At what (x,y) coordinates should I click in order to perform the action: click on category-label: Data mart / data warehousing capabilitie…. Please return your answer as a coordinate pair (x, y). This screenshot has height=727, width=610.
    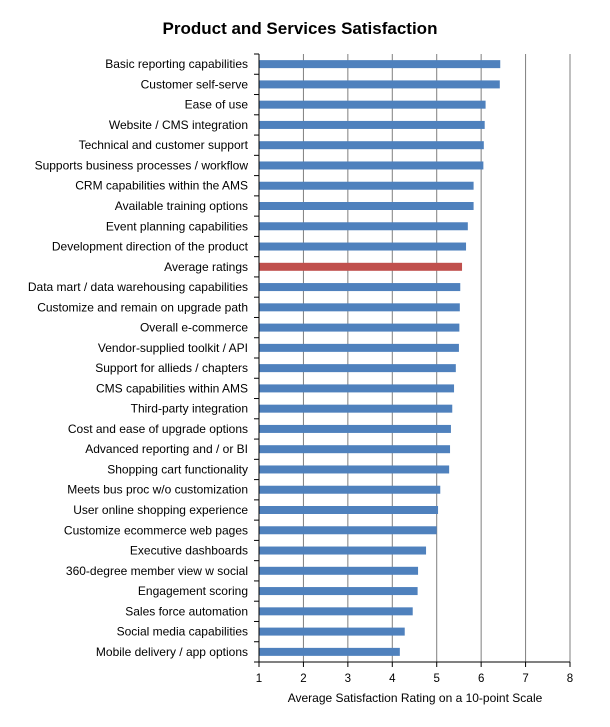
    Looking at the image, I should click on (138, 287).